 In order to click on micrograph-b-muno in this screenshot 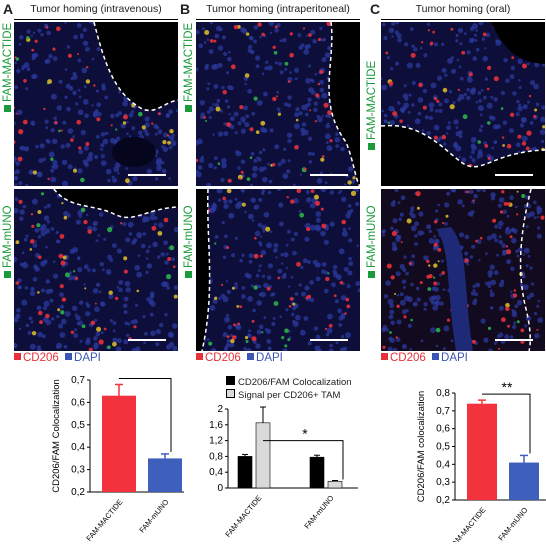, I will do `click(278, 270)`.